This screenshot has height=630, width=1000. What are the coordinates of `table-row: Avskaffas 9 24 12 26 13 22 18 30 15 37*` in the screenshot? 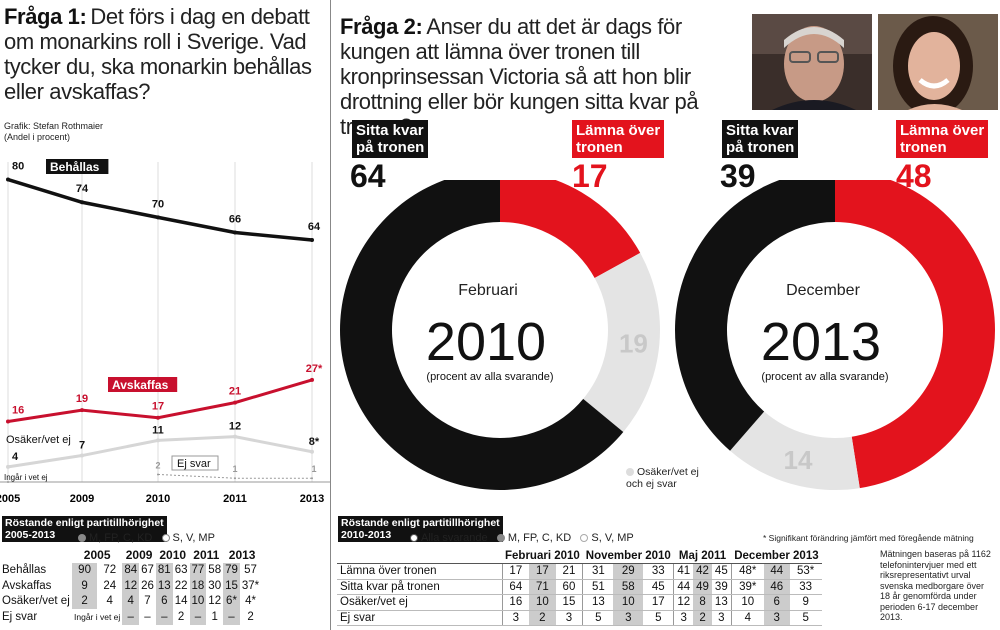 It's located at (131, 586).